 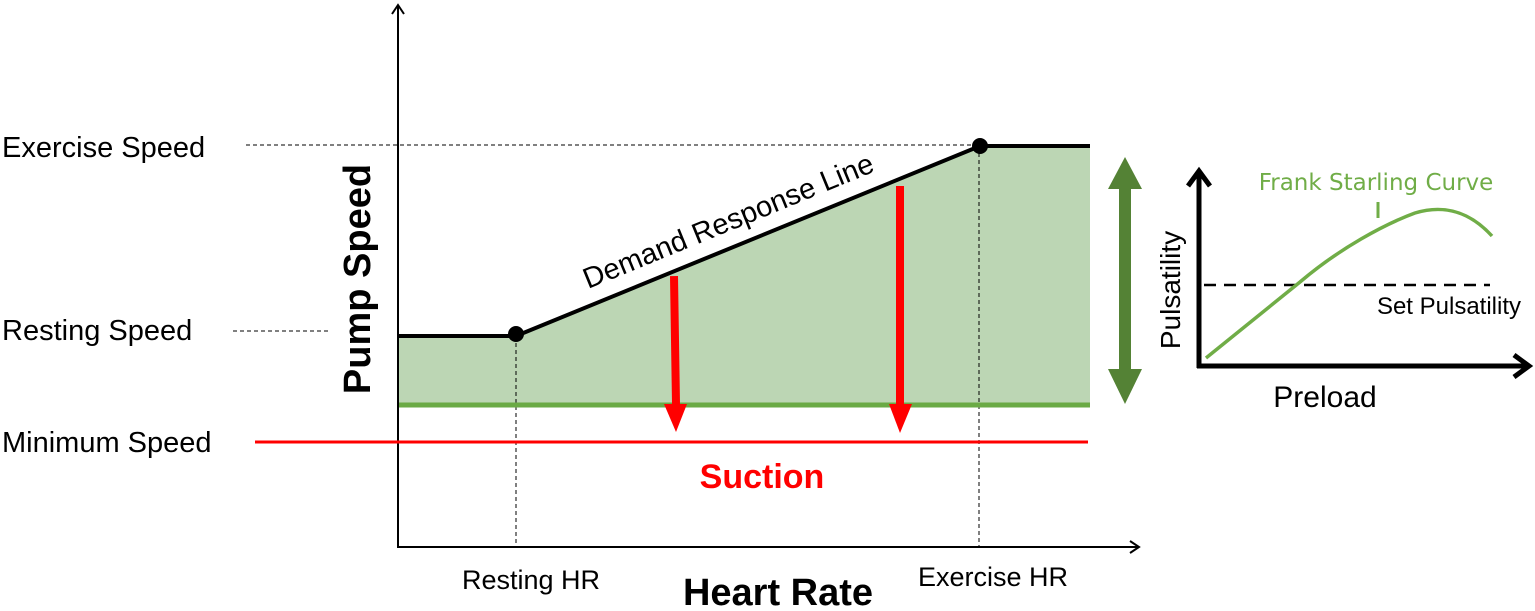 I want to click on exercise-point, so click(x=980, y=146).